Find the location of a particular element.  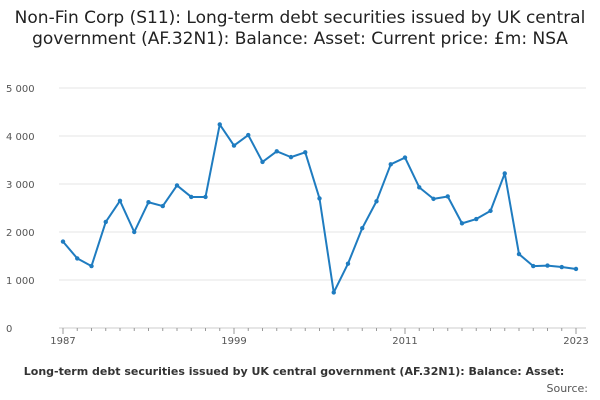

axes is located at coordinates (322, 330).